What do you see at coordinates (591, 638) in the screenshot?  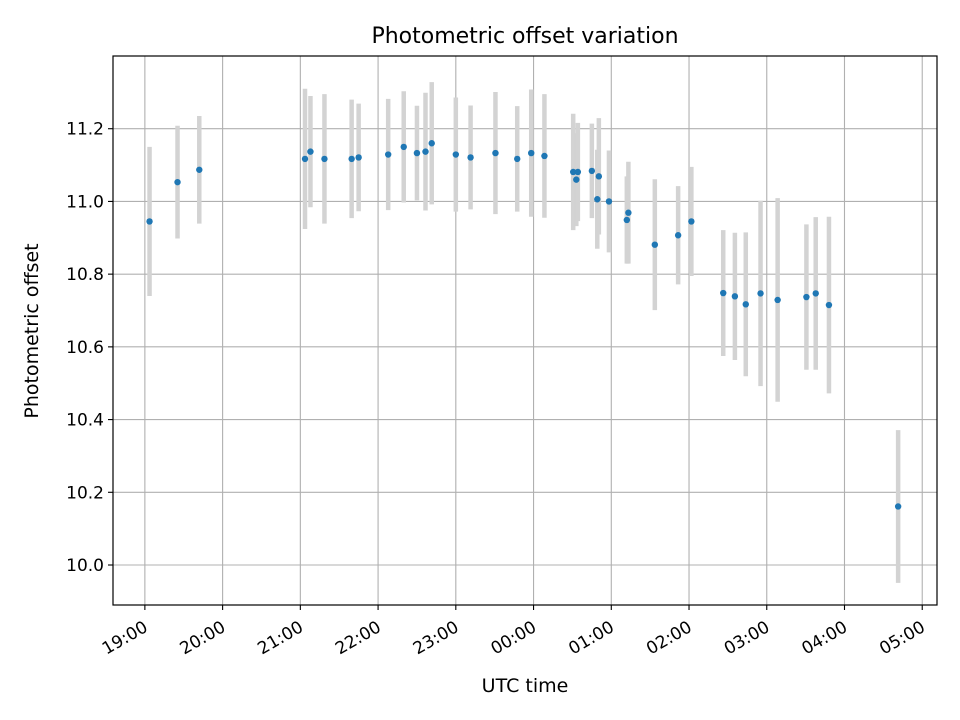 I see `x-tick-label: 01:00` at bounding box center [591, 638].